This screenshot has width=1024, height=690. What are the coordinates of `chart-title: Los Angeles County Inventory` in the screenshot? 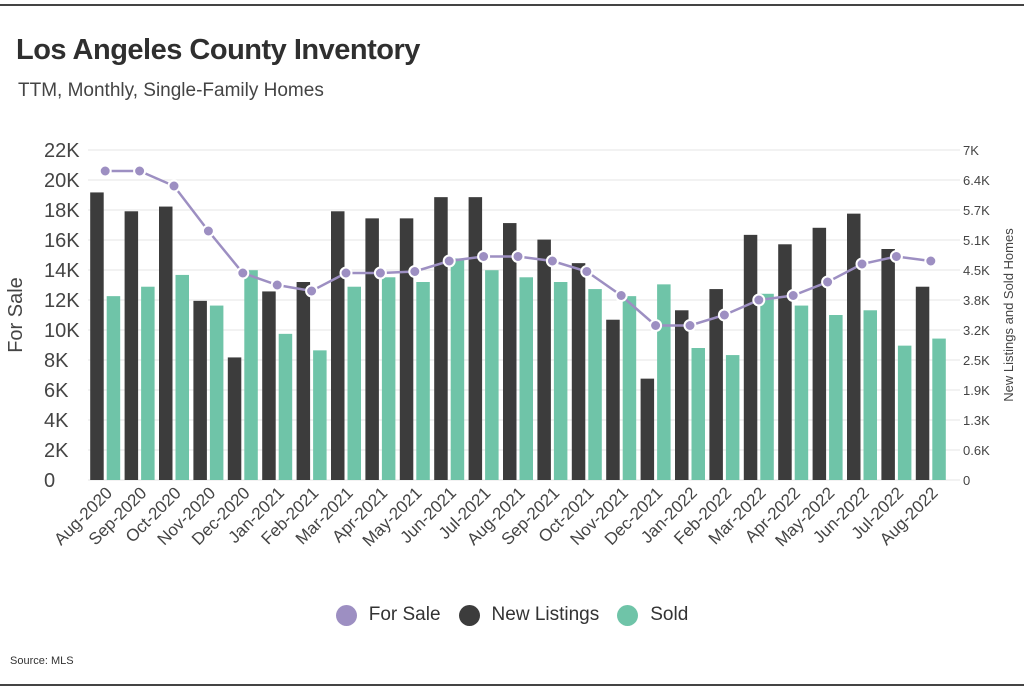 It's located at (218, 50).